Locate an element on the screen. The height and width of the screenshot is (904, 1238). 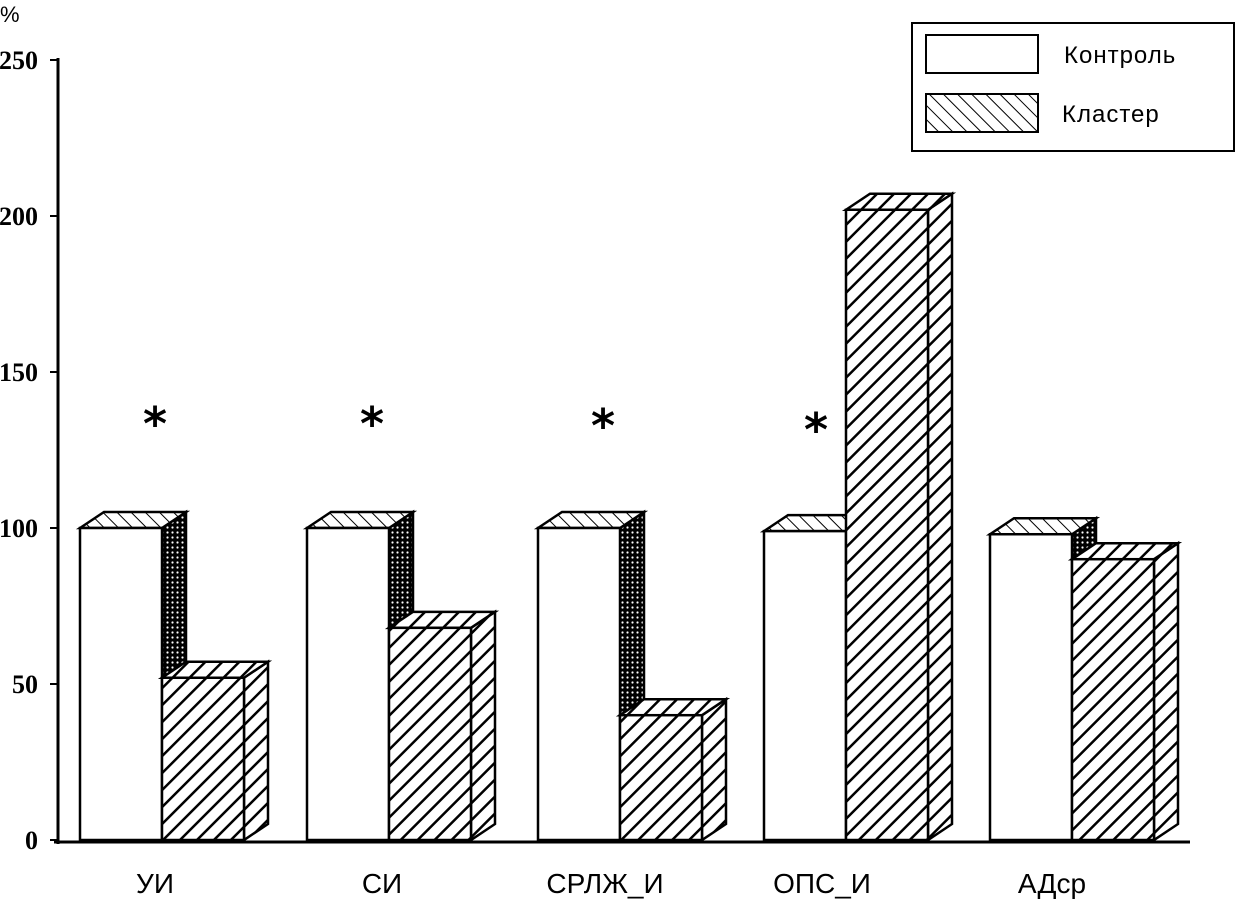
legend: Контроль Кластер is located at coordinates (1073, 87).